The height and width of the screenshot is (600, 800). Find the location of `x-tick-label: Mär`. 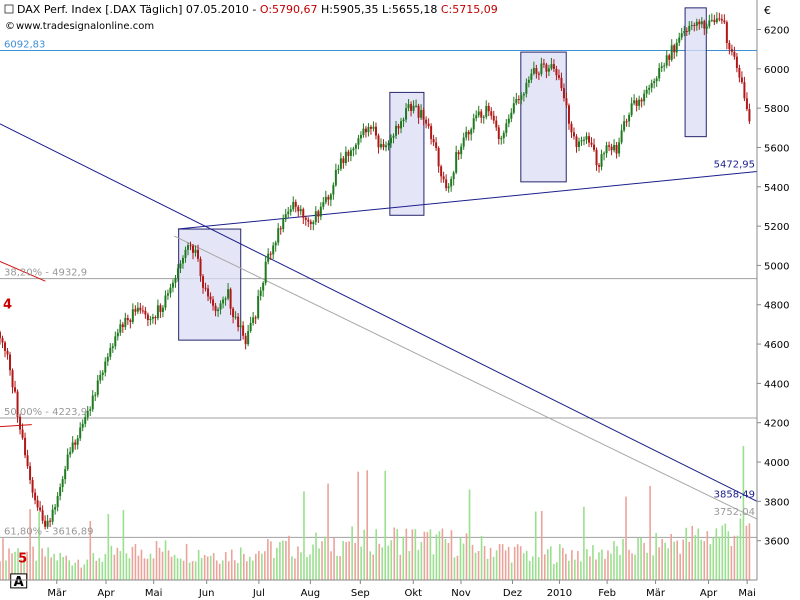

x-tick-label: Mär is located at coordinates (57, 593).